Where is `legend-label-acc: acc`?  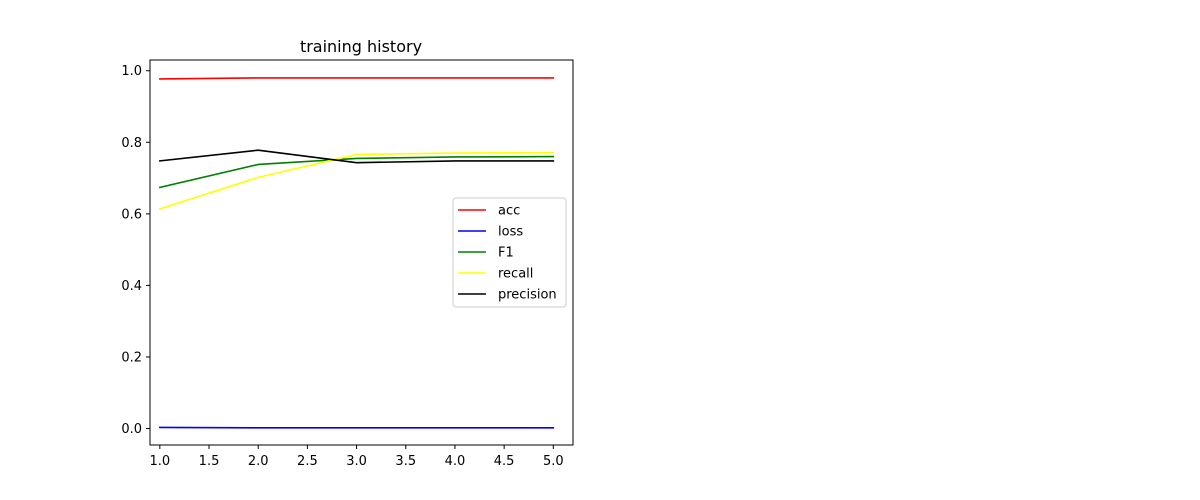
legend-label-acc: acc is located at coordinates (509, 211).